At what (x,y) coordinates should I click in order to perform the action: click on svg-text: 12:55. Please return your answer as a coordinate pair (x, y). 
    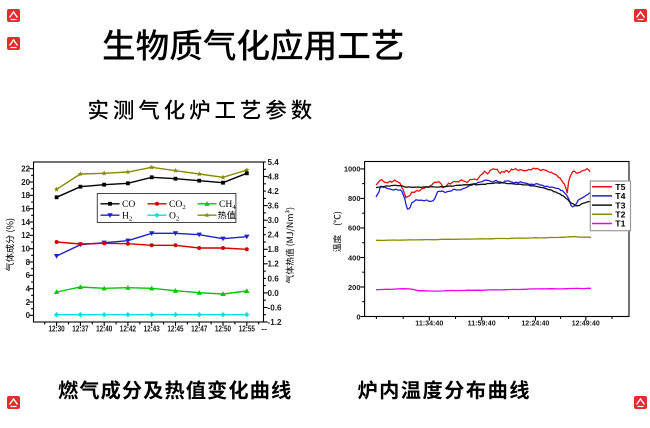
    Looking at the image, I should click on (247, 328).